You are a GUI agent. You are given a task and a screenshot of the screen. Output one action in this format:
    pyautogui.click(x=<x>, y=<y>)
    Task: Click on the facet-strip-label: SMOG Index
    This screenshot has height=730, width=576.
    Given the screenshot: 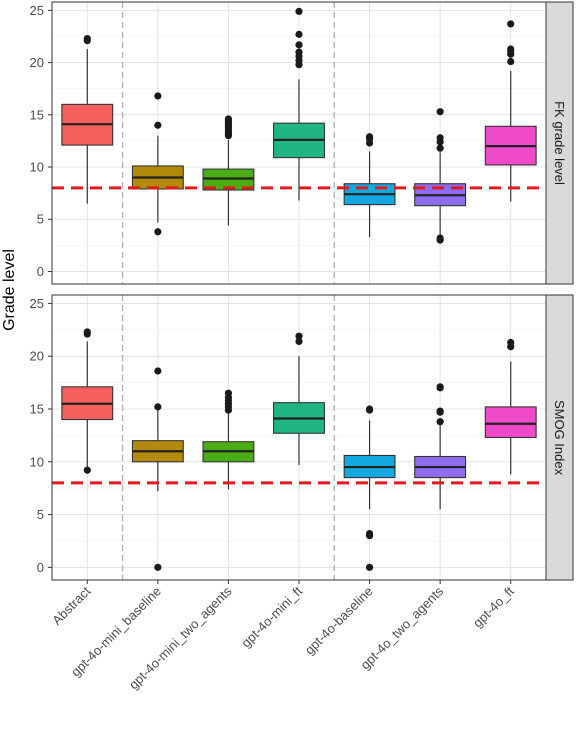 What is the action you would take?
    pyautogui.click(x=559, y=438)
    